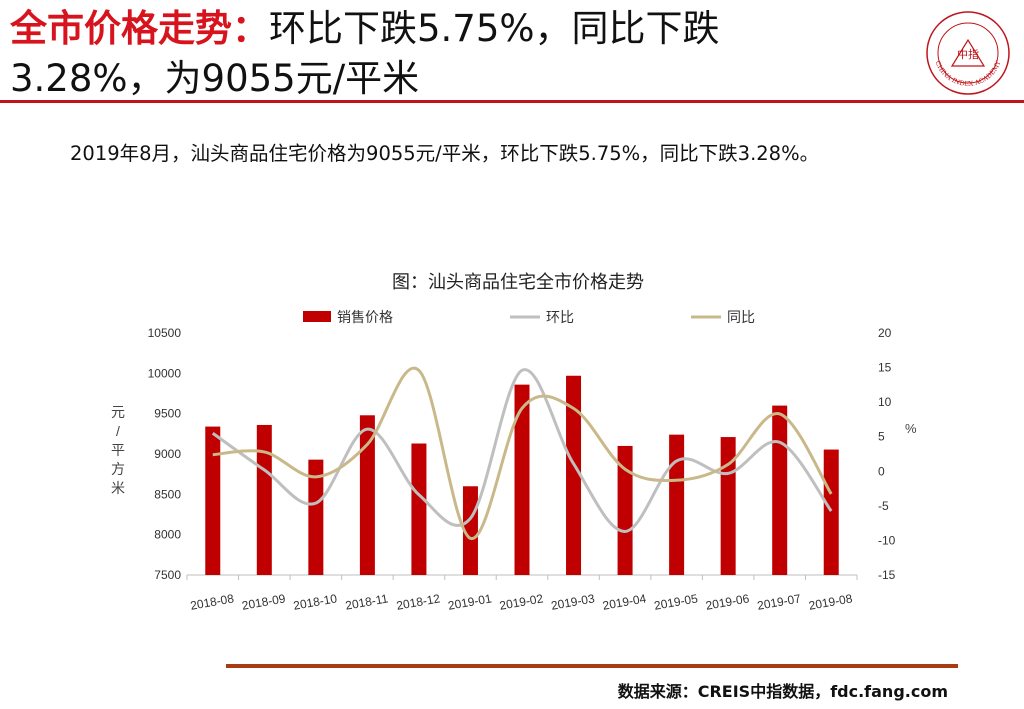  What do you see at coordinates (560, 317) in the screenshot?
I see `legend-label-mom: 环比` at bounding box center [560, 317].